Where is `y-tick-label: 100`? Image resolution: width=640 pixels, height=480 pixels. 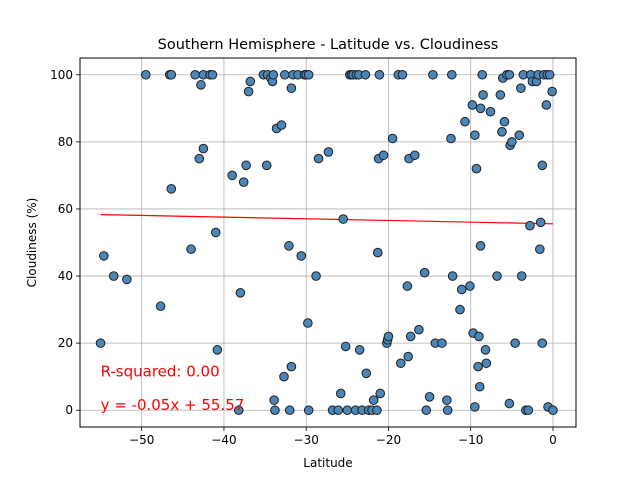
y-tick-label: 100 is located at coordinates (61, 75).